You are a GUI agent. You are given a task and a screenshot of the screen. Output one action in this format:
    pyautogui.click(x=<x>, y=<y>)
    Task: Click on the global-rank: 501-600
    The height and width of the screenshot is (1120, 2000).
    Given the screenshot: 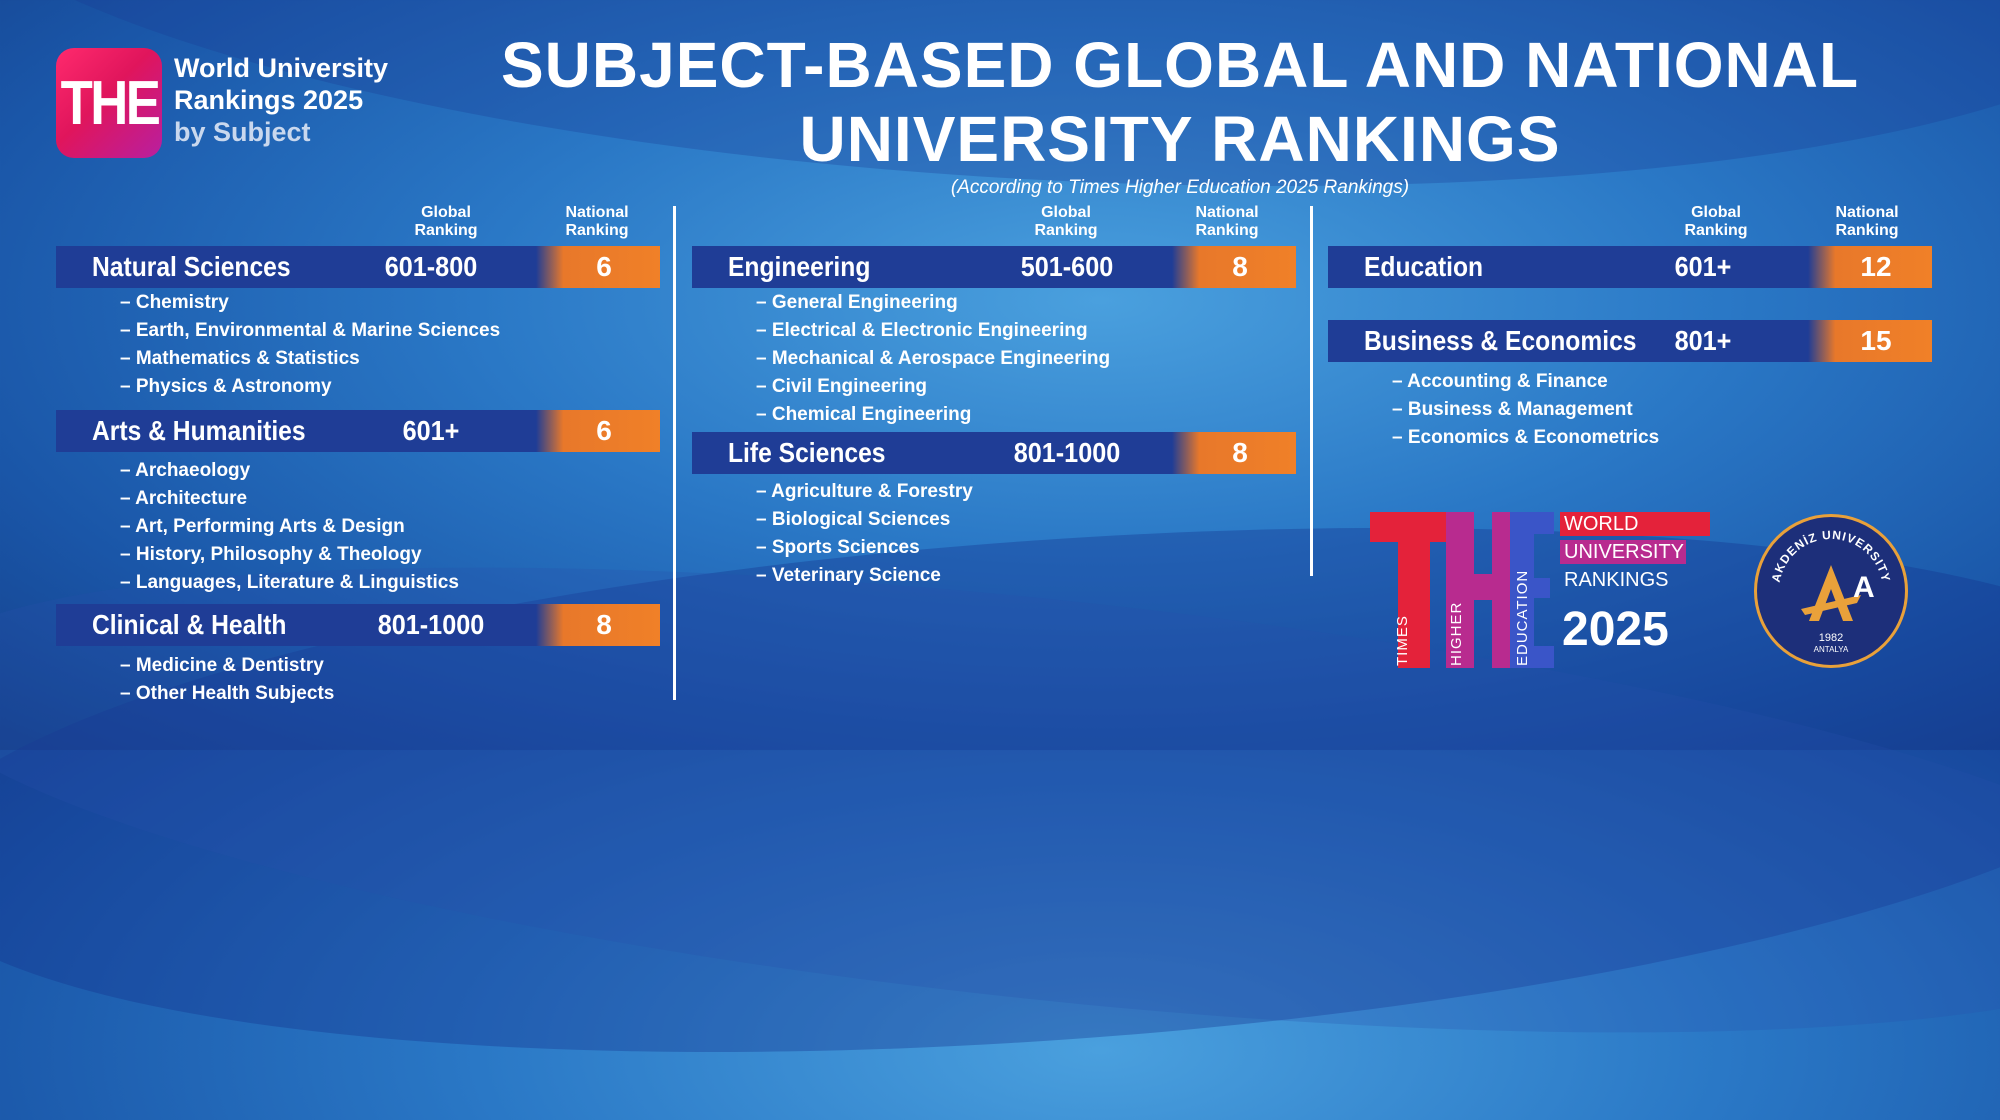 What is the action you would take?
    pyautogui.click(x=1067, y=266)
    